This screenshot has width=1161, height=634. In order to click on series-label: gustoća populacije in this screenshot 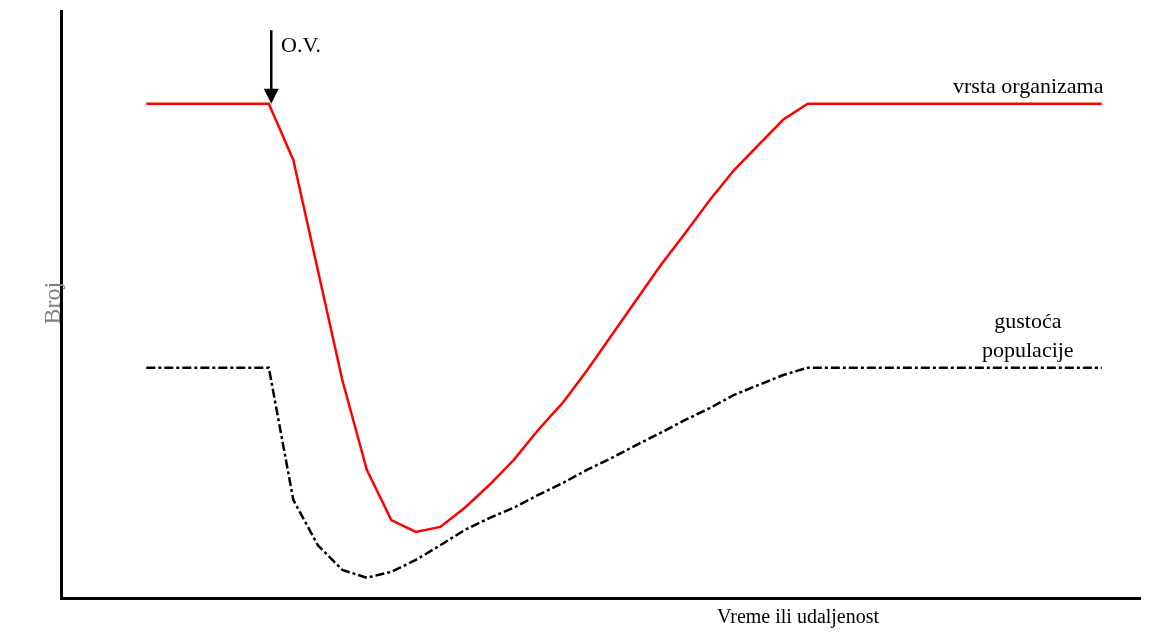, I will do `click(1028, 335)`.